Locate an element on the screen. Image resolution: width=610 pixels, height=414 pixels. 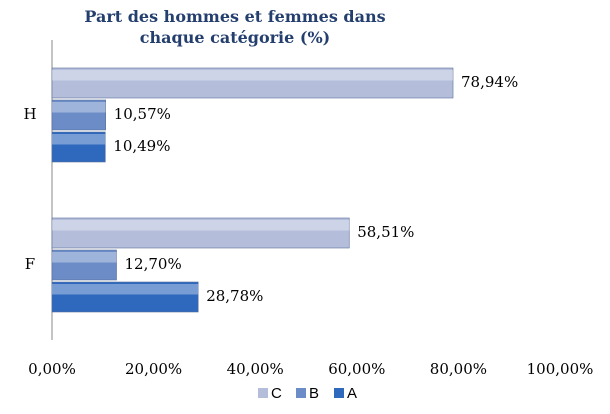
value-label: 78,94% is located at coordinates (489, 82).